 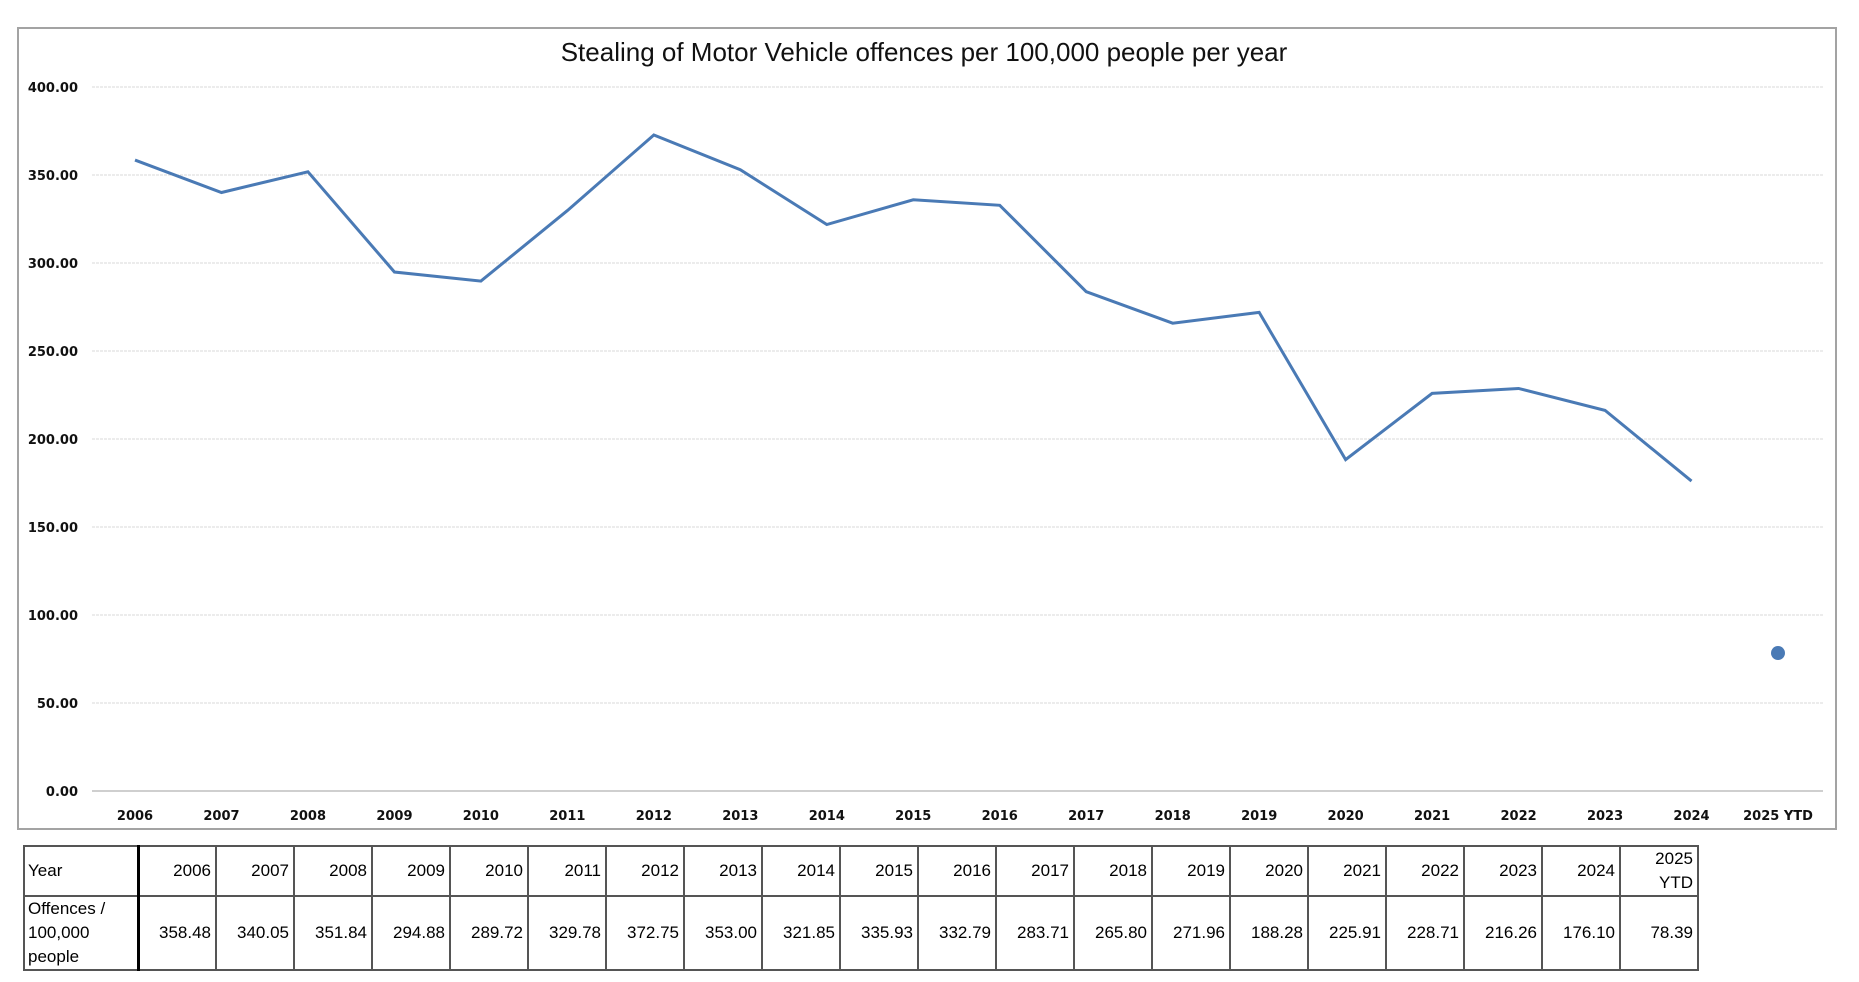 I want to click on x-tick-label: 2012, so click(x=654, y=816).